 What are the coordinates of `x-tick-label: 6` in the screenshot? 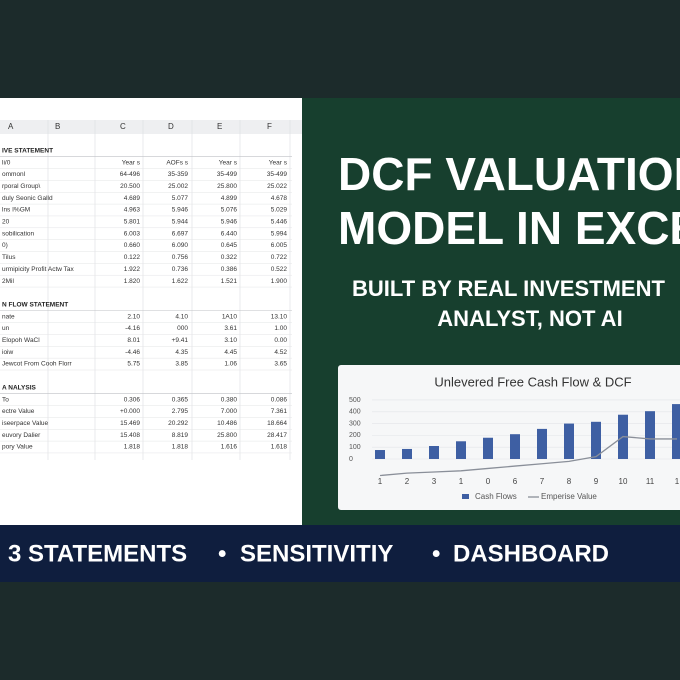 It's located at (515, 481).